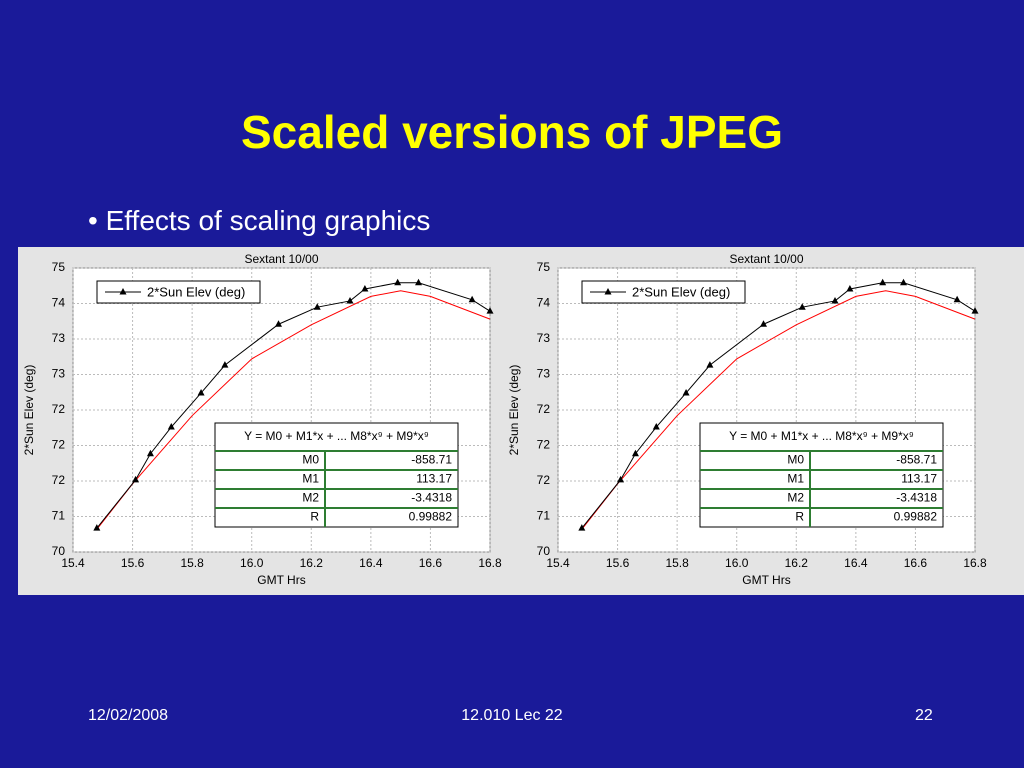 This screenshot has width=1024, height=768. Describe the element at coordinates (766, 580) in the screenshot. I see `x-axis-label: GMT Hrs` at that location.